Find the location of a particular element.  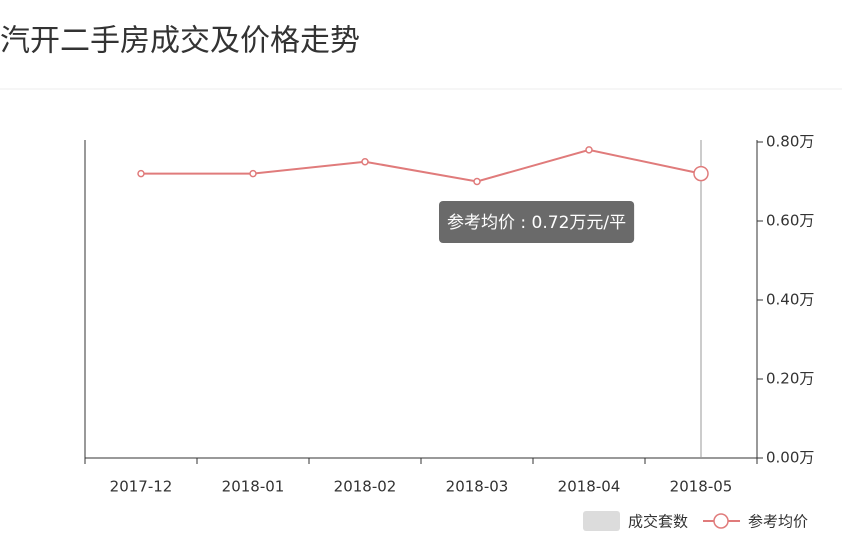

x-tick-label: 2018-01 is located at coordinates (253, 487).